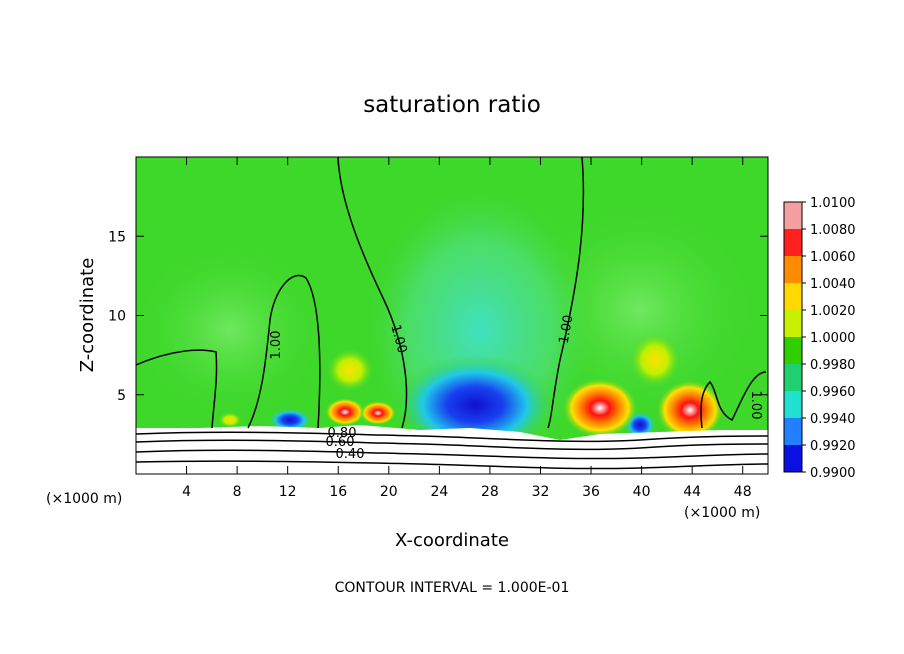  What do you see at coordinates (733, 400) in the screenshot?
I see `contour-1.00-right` at bounding box center [733, 400].